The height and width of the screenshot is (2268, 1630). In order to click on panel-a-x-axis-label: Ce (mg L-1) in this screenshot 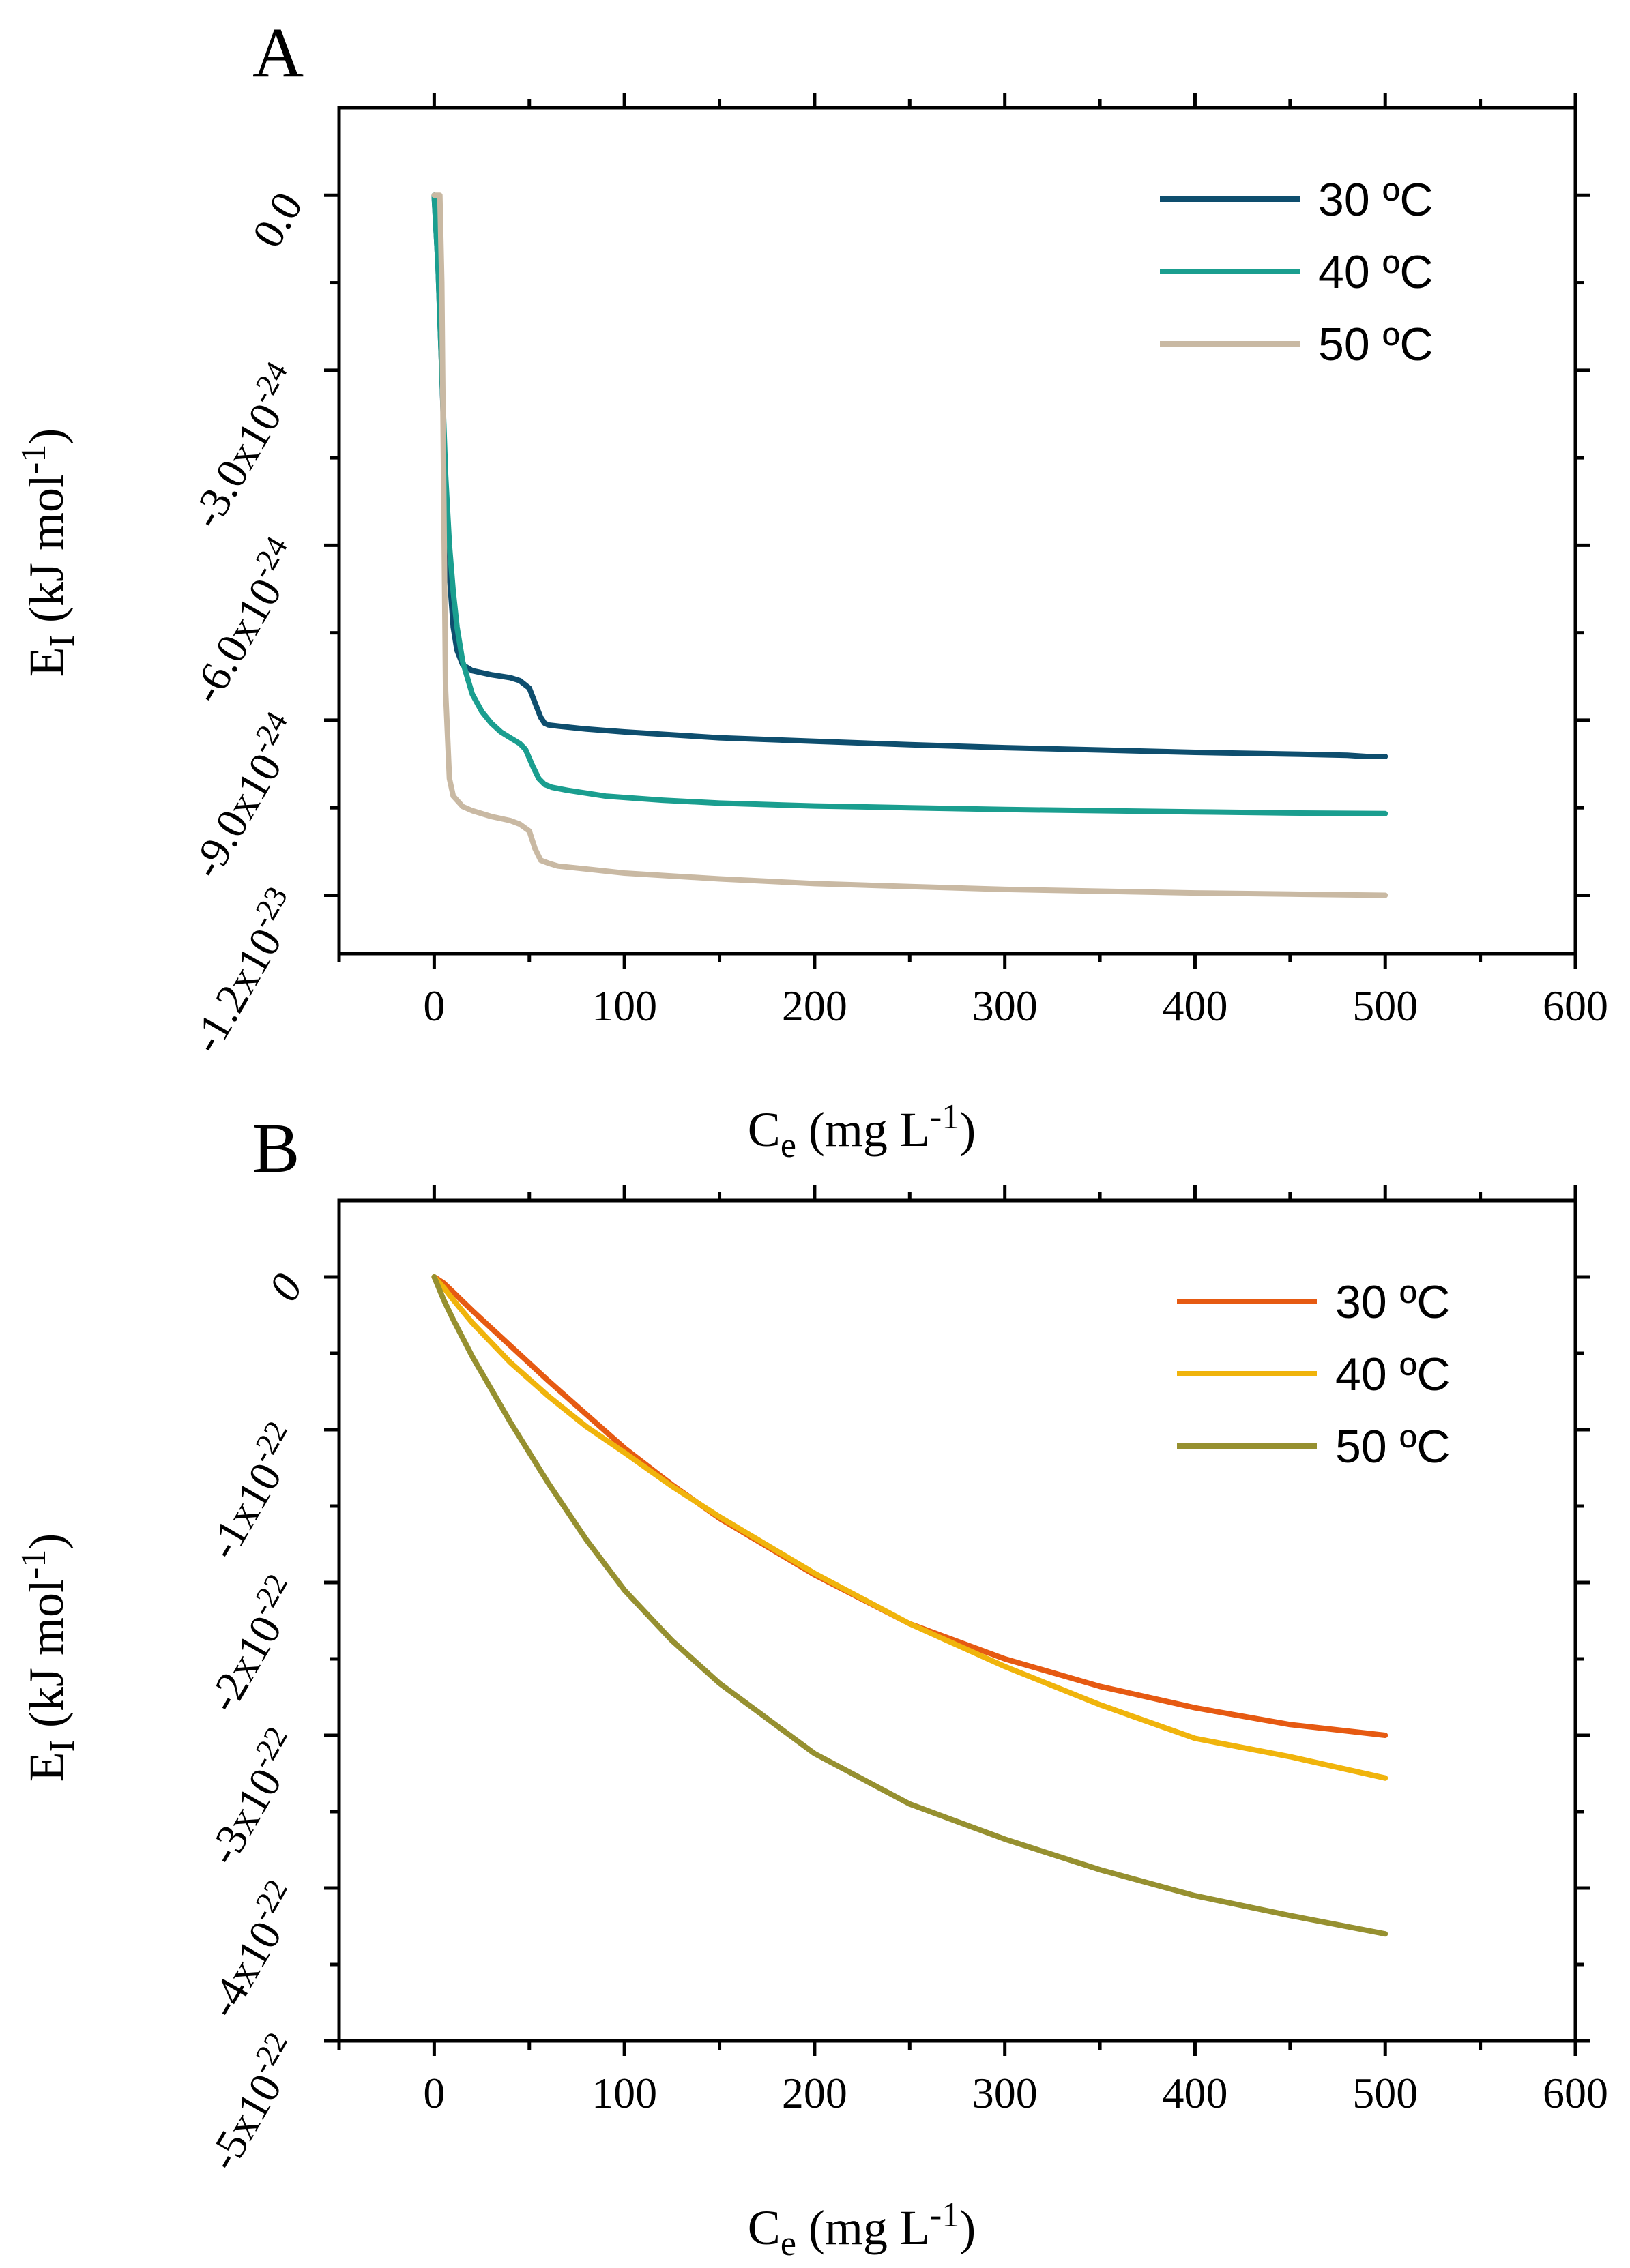, I will do `click(862, 1131)`.